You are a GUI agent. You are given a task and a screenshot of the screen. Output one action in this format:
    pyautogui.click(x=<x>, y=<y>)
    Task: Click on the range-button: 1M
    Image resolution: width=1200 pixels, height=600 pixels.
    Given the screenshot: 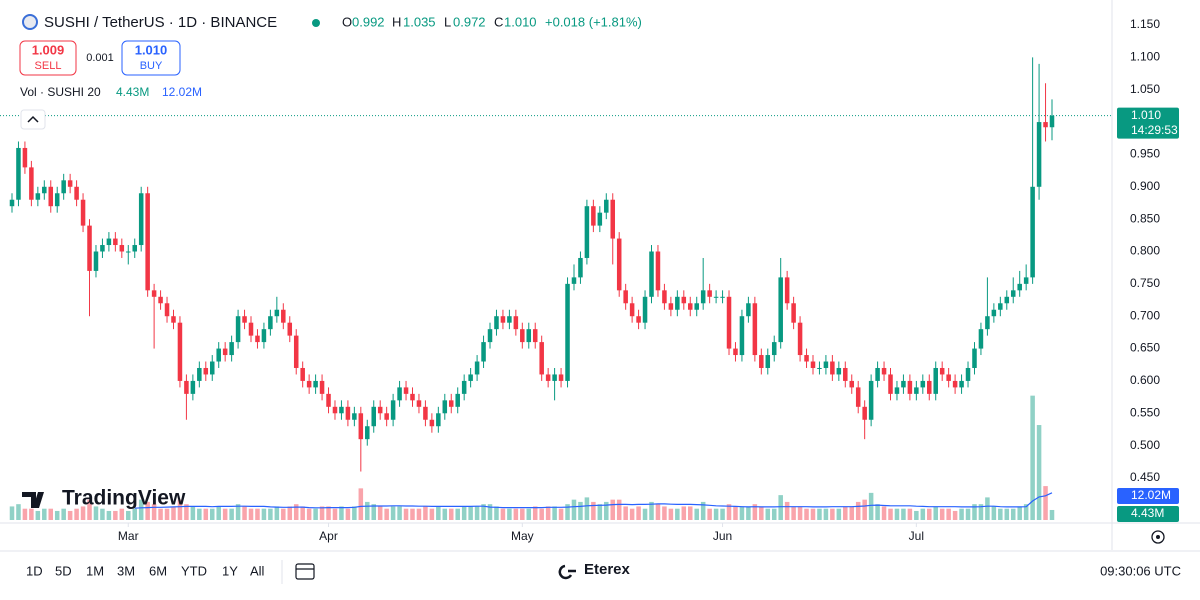 What is the action you would take?
    pyautogui.click(x=95, y=570)
    